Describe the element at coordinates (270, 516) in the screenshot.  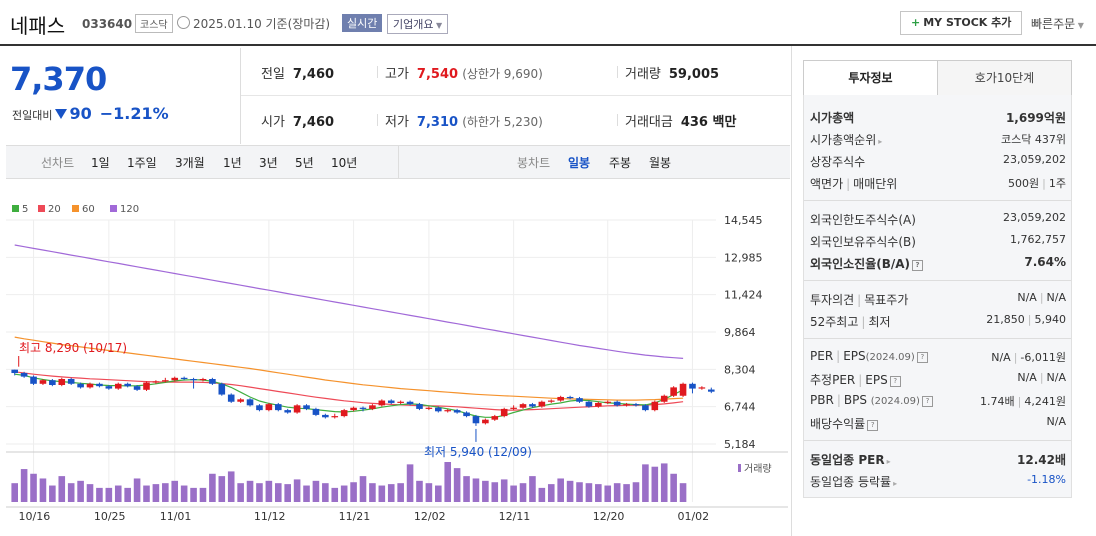
I see `x-tick-label: 11/12` at that location.